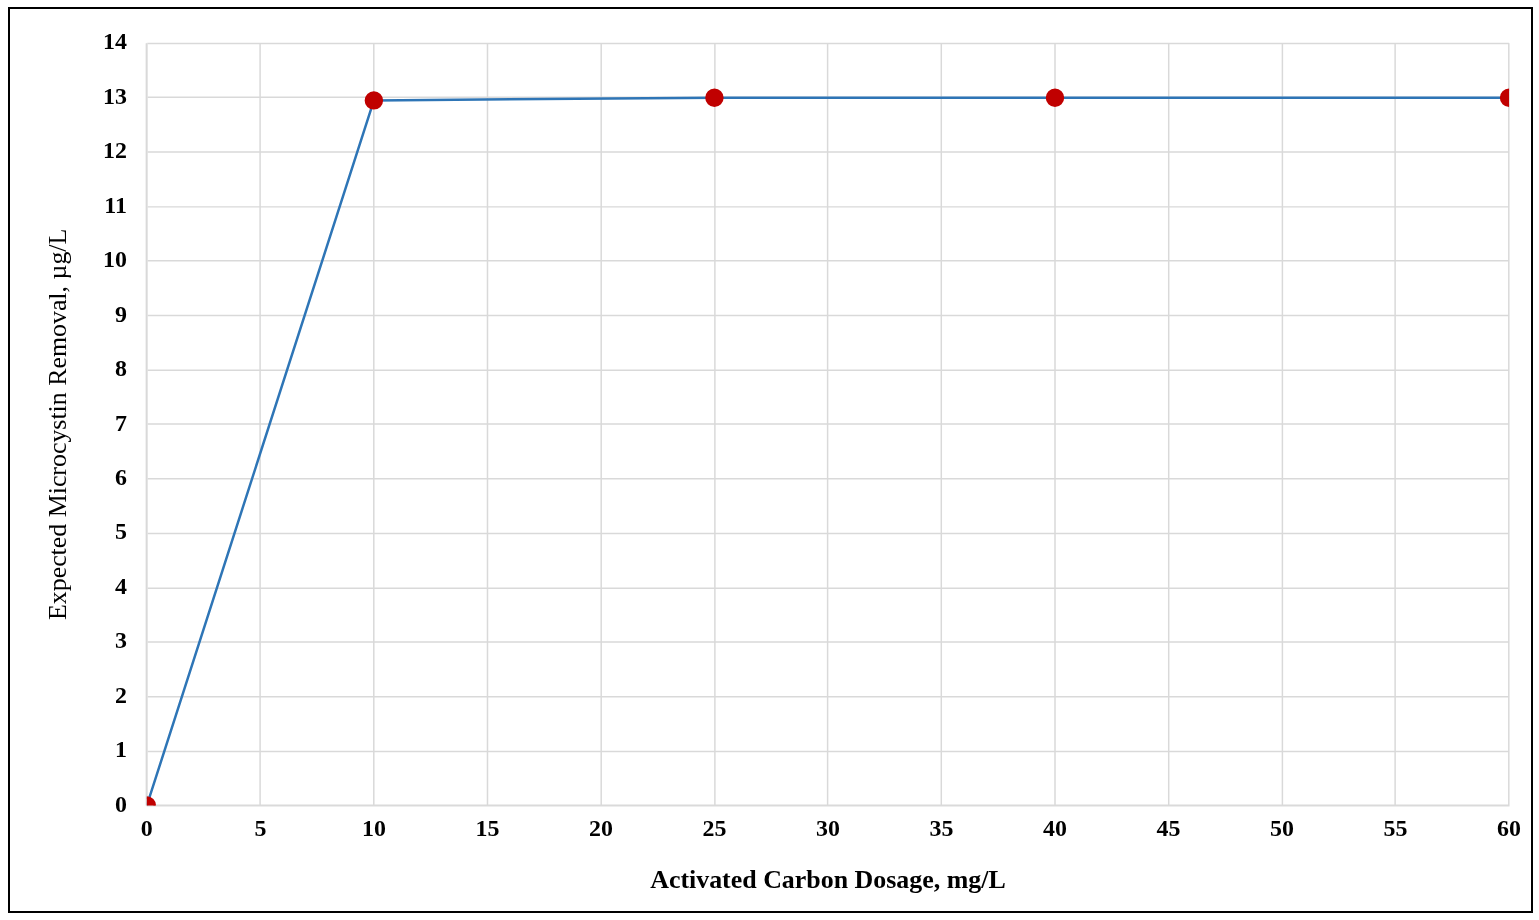 This screenshot has width=1539, height=920. What do you see at coordinates (600, 827) in the screenshot?
I see `x-tick-label: 20` at bounding box center [600, 827].